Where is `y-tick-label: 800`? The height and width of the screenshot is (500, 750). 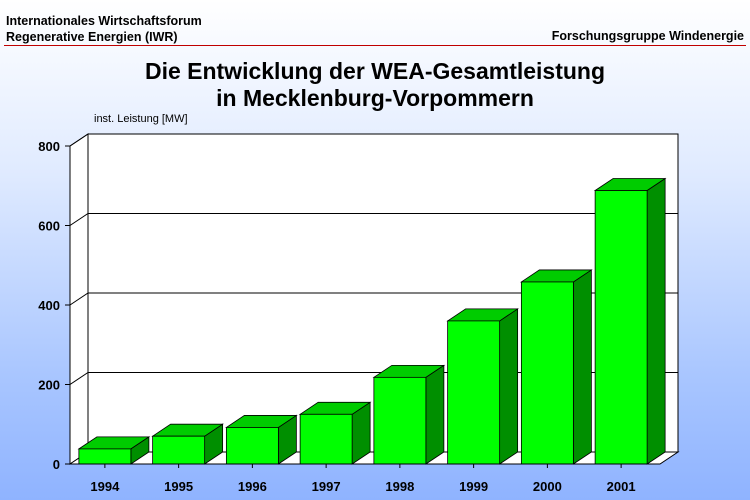 y-tick-label: 800 is located at coordinates (49, 146).